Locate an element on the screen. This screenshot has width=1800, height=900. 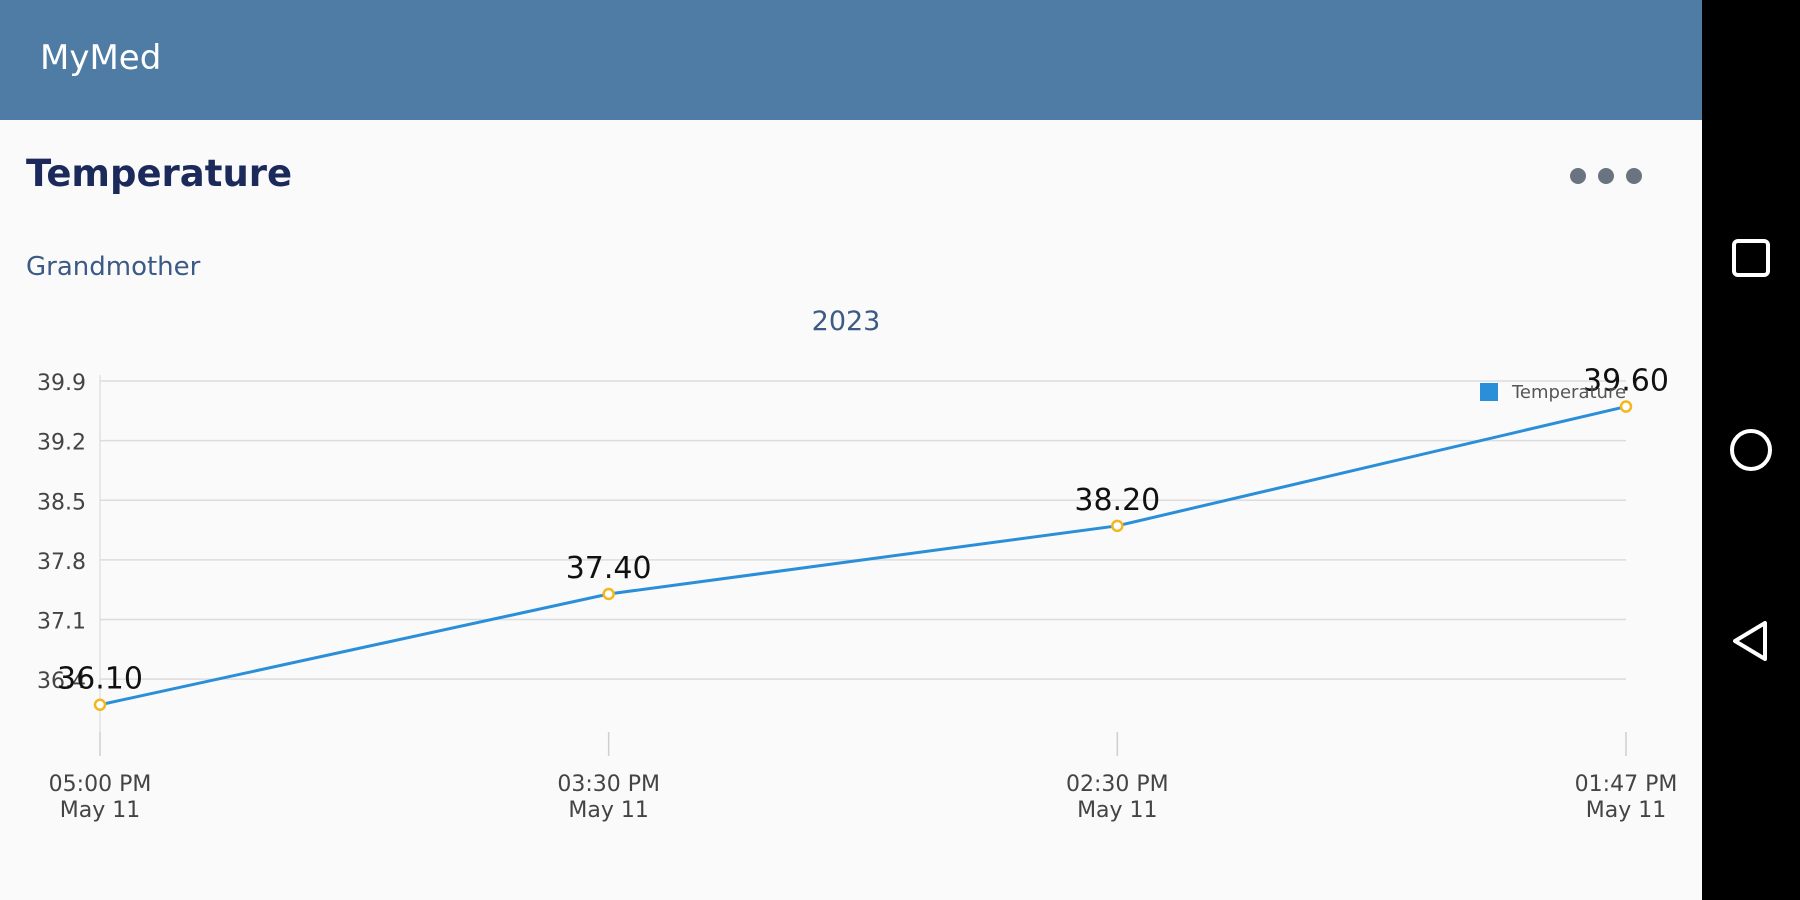
y-tick-label: 36.4 is located at coordinates (61, 681).